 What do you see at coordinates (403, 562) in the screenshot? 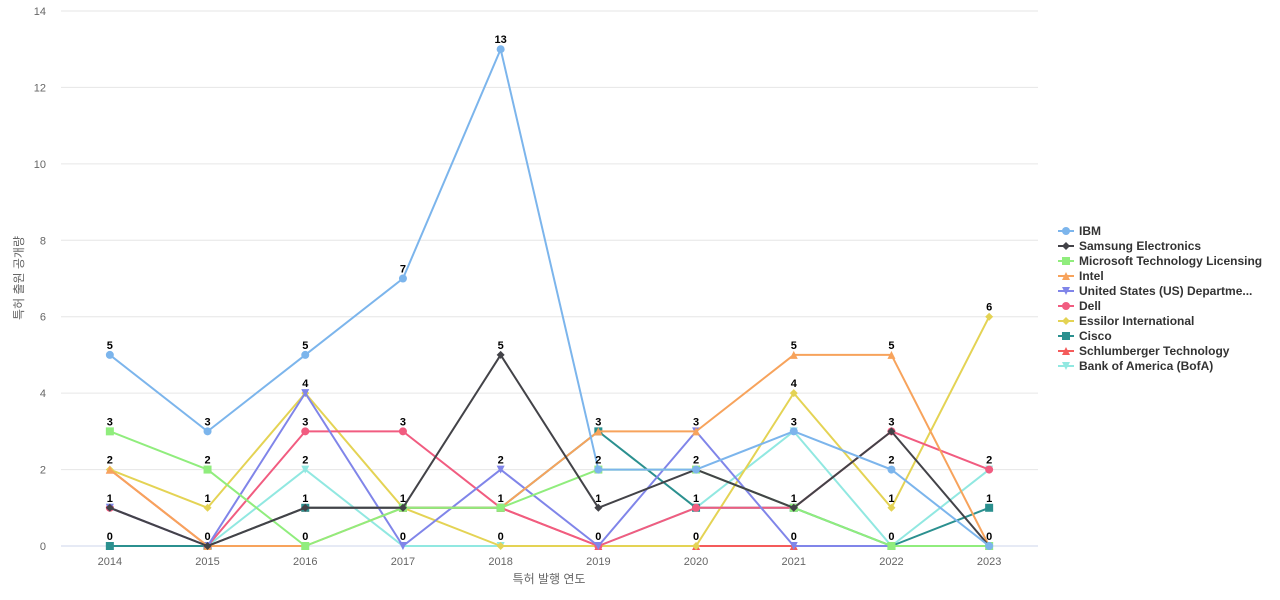
I see `x-tick-label: 2017` at bounding box center [403, 562].